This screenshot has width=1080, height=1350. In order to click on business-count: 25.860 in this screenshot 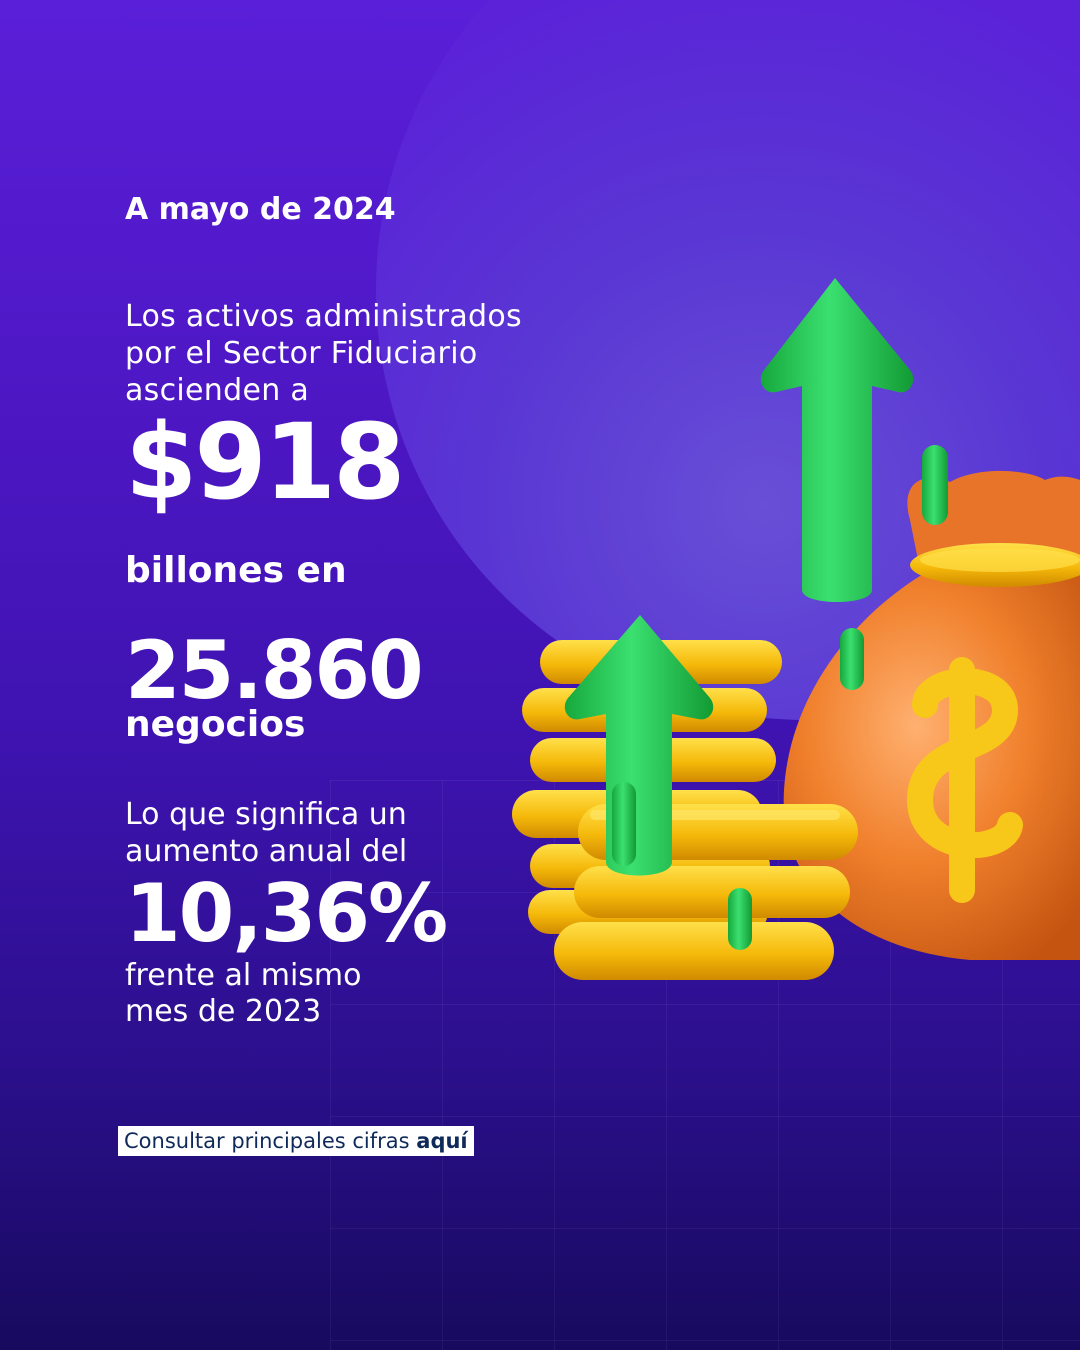, I will do `click(274, 670)`.